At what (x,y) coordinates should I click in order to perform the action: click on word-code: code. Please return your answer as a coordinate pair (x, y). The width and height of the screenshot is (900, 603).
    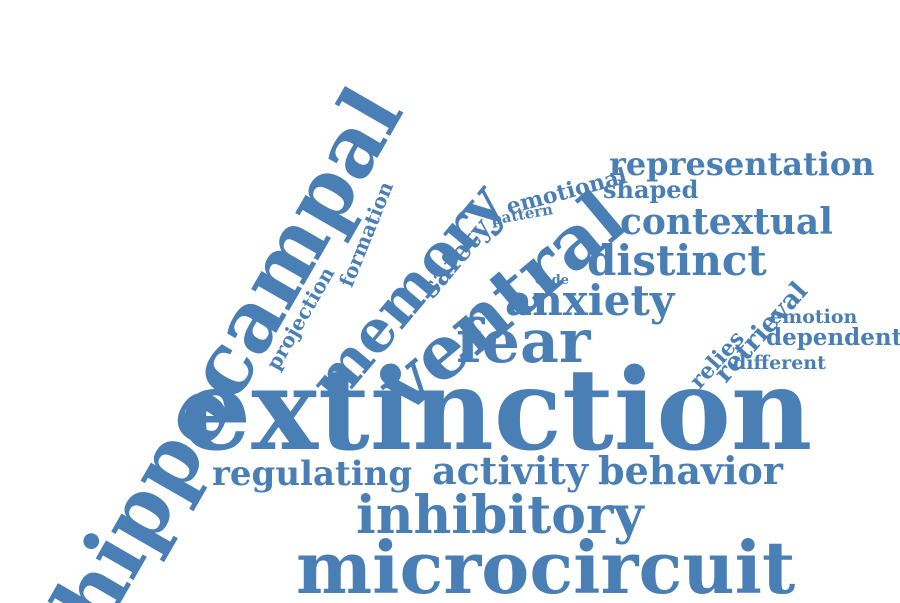
    Looking at the image, I should click on (552, 280).